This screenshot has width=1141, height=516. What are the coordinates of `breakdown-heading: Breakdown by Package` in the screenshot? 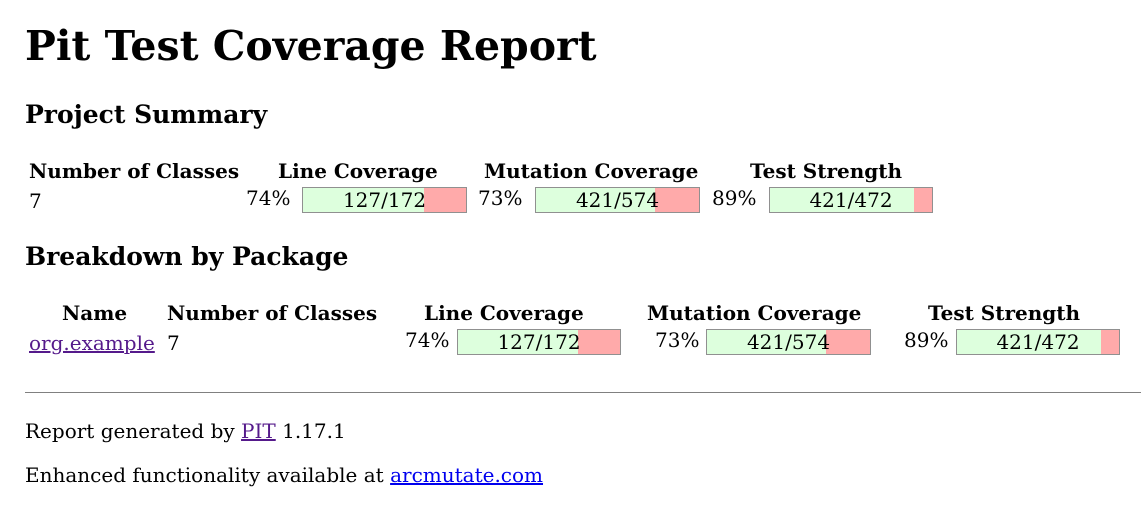 It's located at (187, 256).